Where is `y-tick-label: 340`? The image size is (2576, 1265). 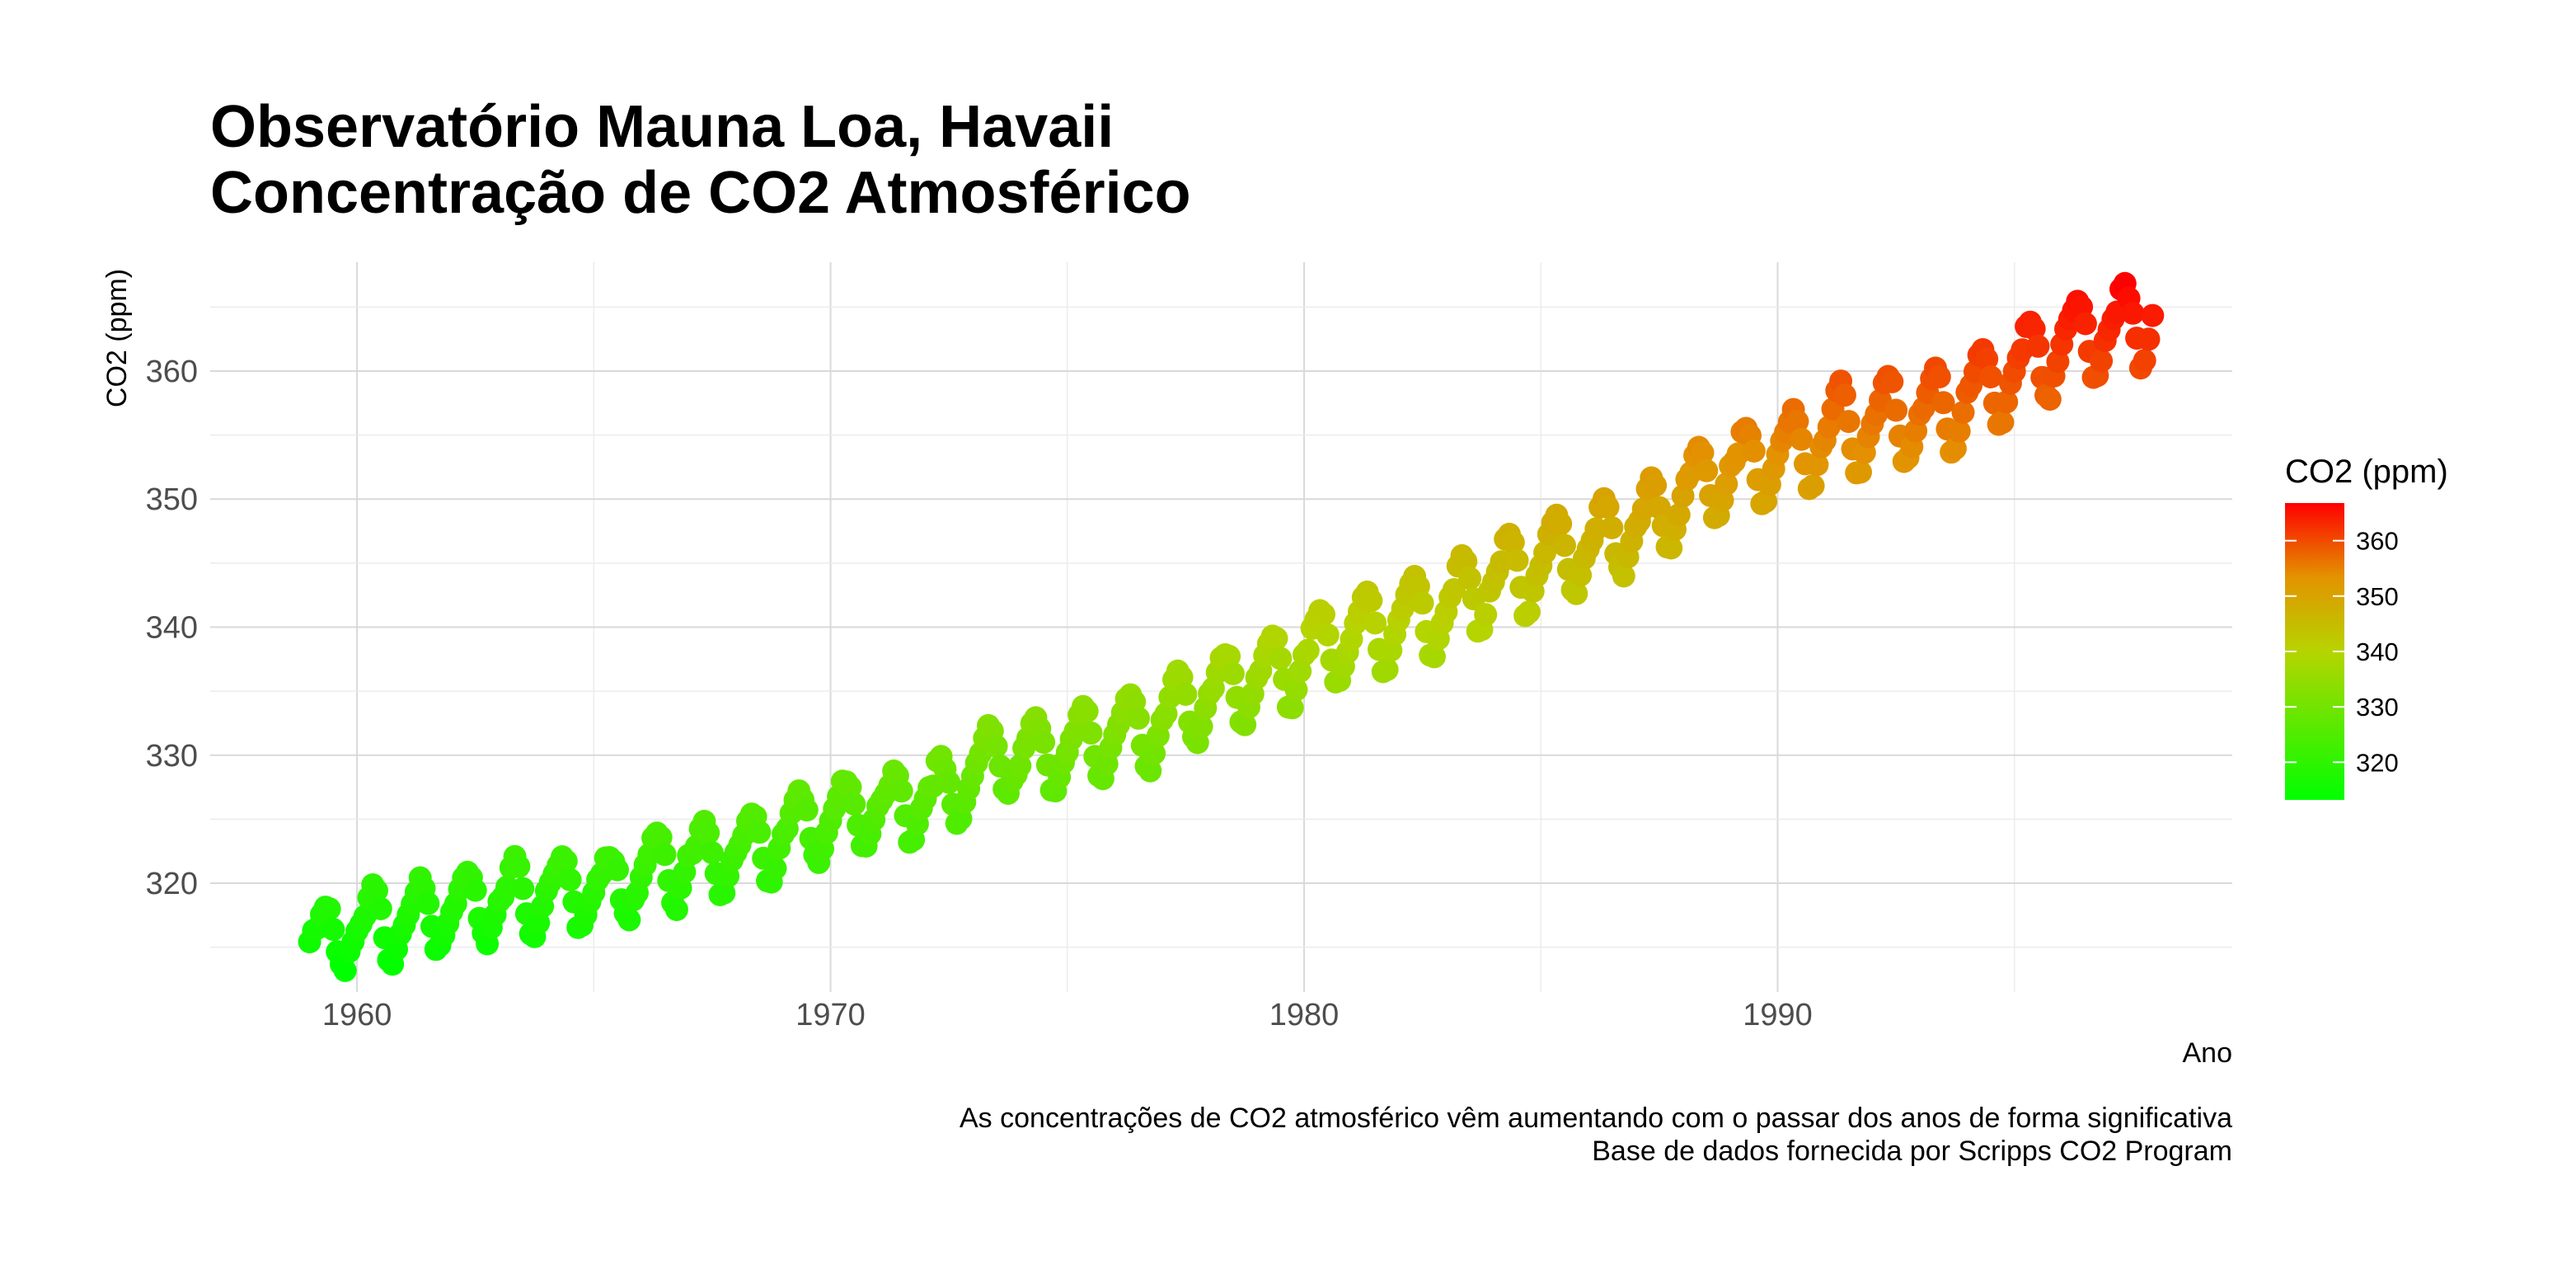 y-tick-label: 340 is located at coordinates (172, 628).